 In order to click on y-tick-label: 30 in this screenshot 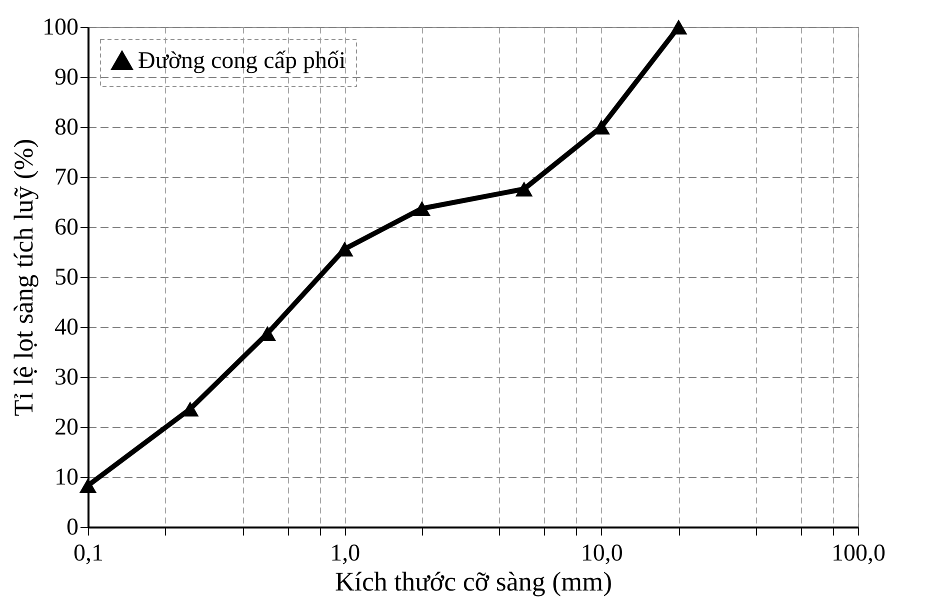, I will do `click(66, 377)`.